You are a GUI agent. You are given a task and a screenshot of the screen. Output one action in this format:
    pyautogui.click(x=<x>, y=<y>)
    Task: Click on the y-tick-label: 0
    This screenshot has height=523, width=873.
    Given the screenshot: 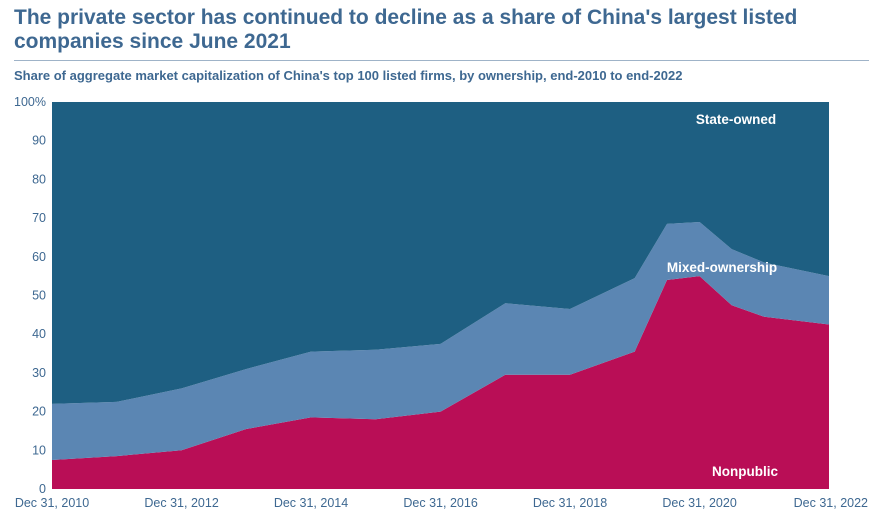 What is the action you would take?
    pyautogui.click(x=42, y=489)
    